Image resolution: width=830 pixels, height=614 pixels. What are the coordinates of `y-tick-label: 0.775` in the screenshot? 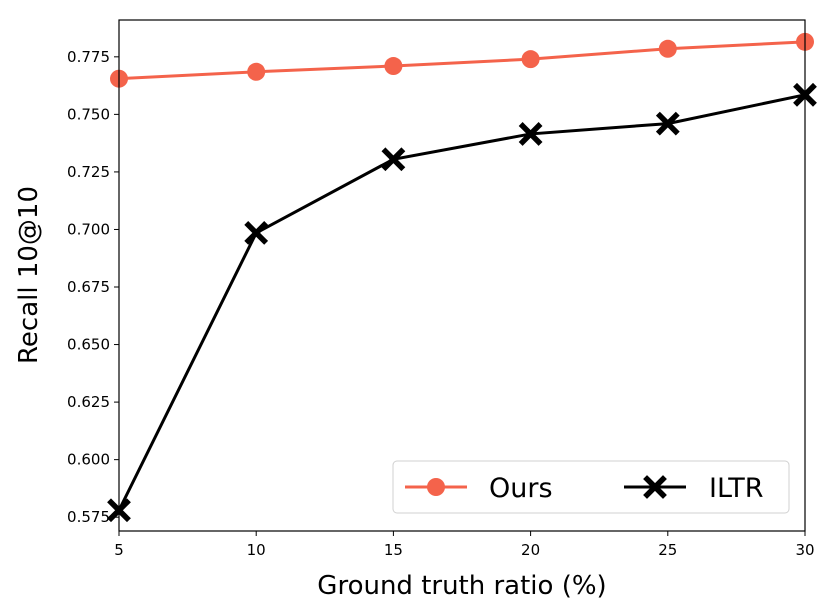 It's located at (88, 57).